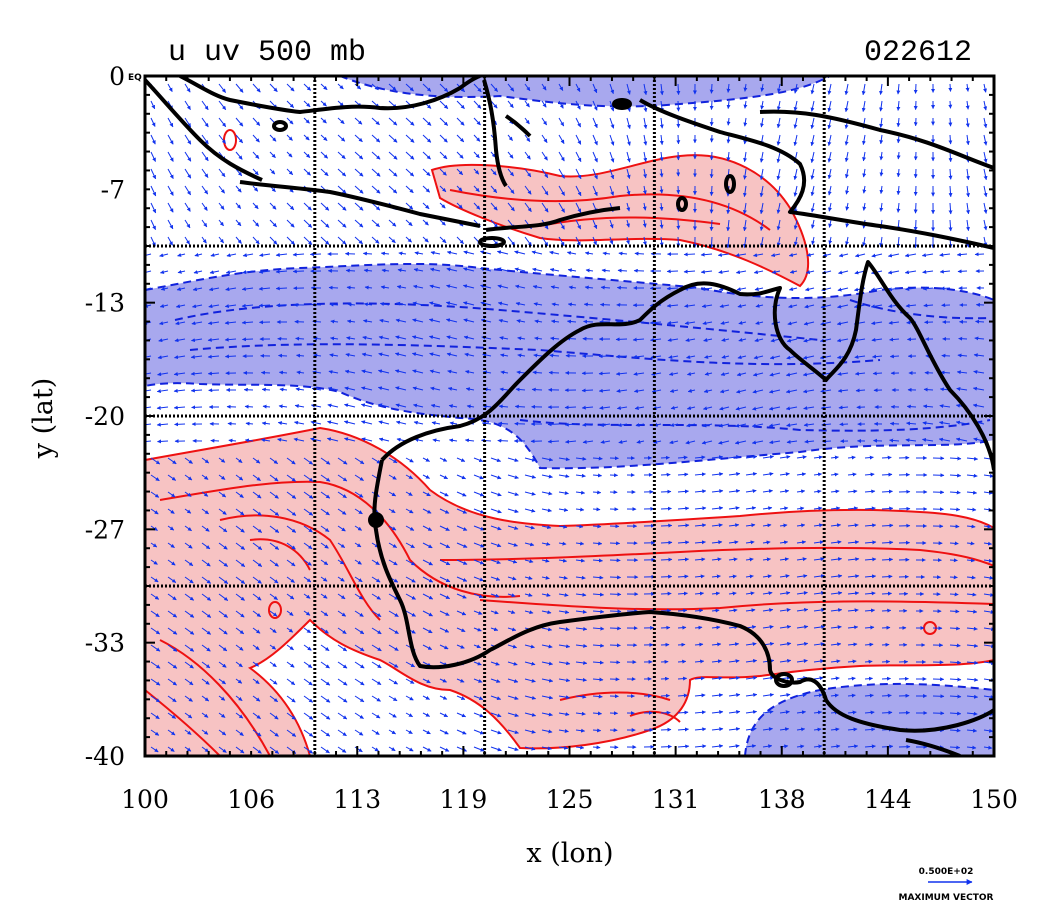  What do you see at coordinates (105, 416) in the screenshot?
I see `y-tick-label: -20` at bounding box center [105, 416].